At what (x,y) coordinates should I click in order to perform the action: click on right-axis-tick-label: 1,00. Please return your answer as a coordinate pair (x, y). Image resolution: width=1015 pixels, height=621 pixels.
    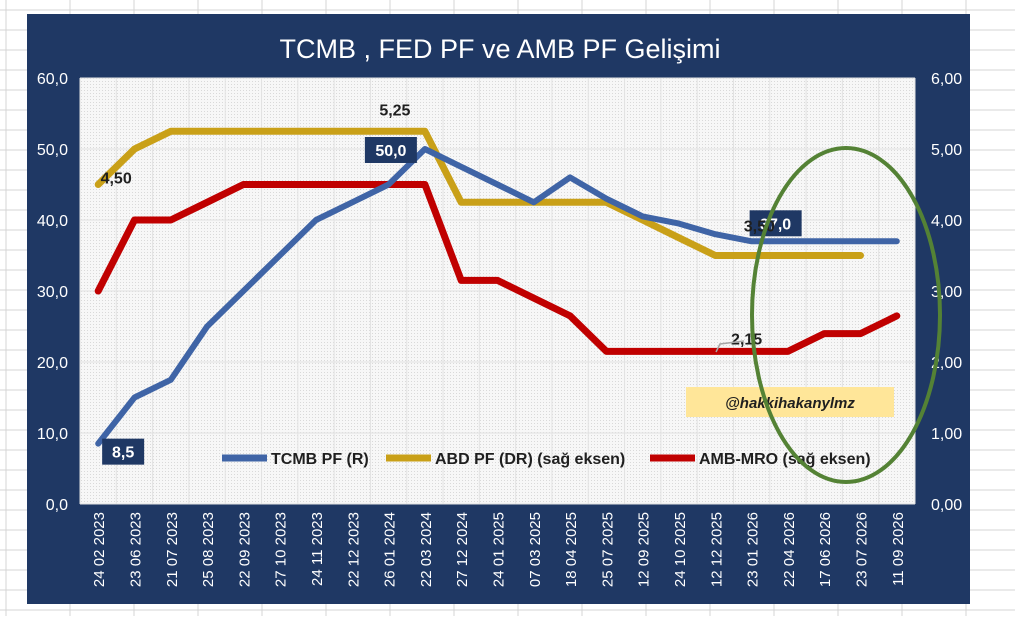
    Looking at the image, I should click on (946, 434).